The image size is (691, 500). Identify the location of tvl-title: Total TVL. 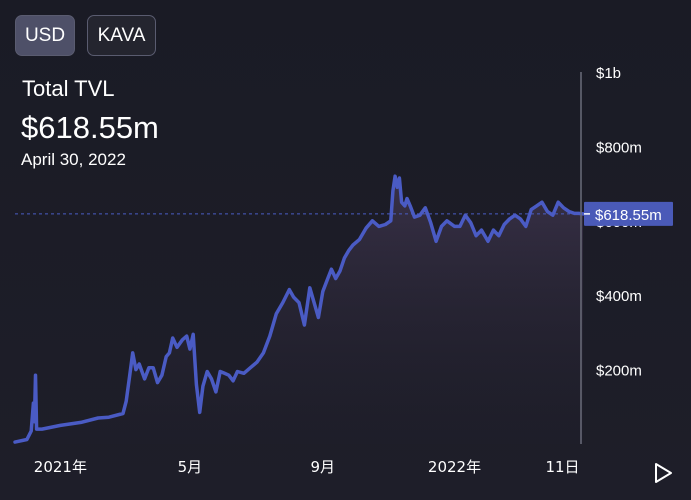
(68, 88).